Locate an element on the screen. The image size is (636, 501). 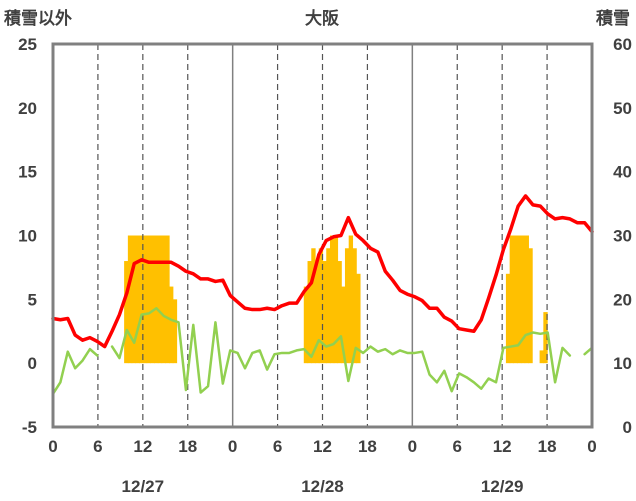
y-right-tick: 30 is located at coordinates (622, 236).